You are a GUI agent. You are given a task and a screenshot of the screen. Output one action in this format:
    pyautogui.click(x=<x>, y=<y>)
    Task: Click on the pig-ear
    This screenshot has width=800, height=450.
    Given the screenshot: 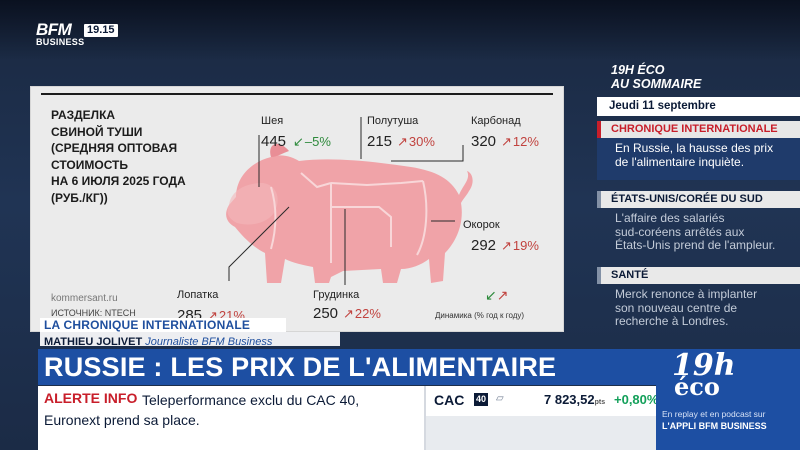 What is the action you would take?
    pyautogui.click(x=279, y=150)
    